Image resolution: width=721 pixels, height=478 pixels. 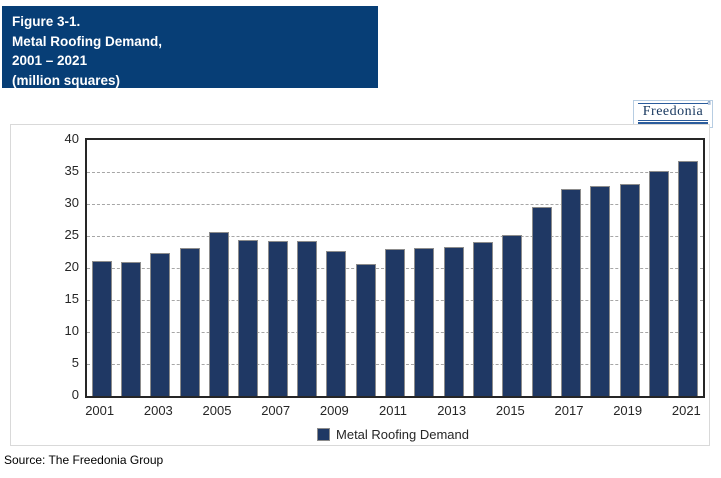 I want to click on source-attribution: Source: The Freedonia Group, so click(x=84, y=460).